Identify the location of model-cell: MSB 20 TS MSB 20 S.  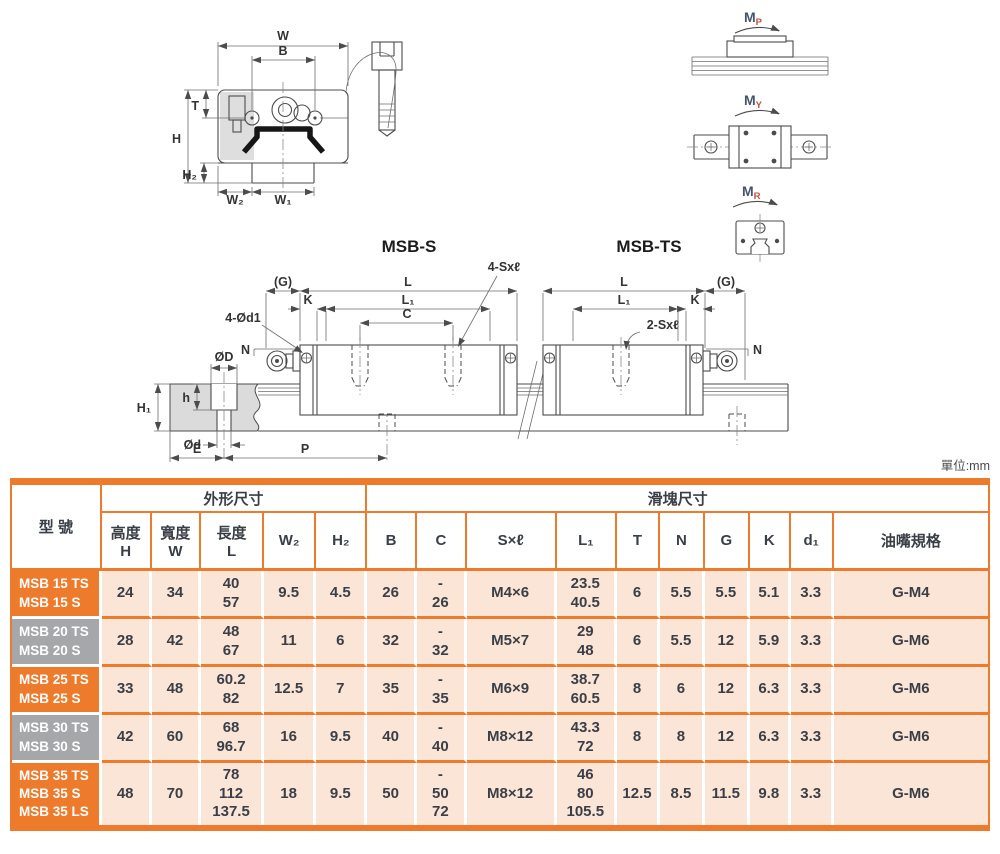
(57, 643).